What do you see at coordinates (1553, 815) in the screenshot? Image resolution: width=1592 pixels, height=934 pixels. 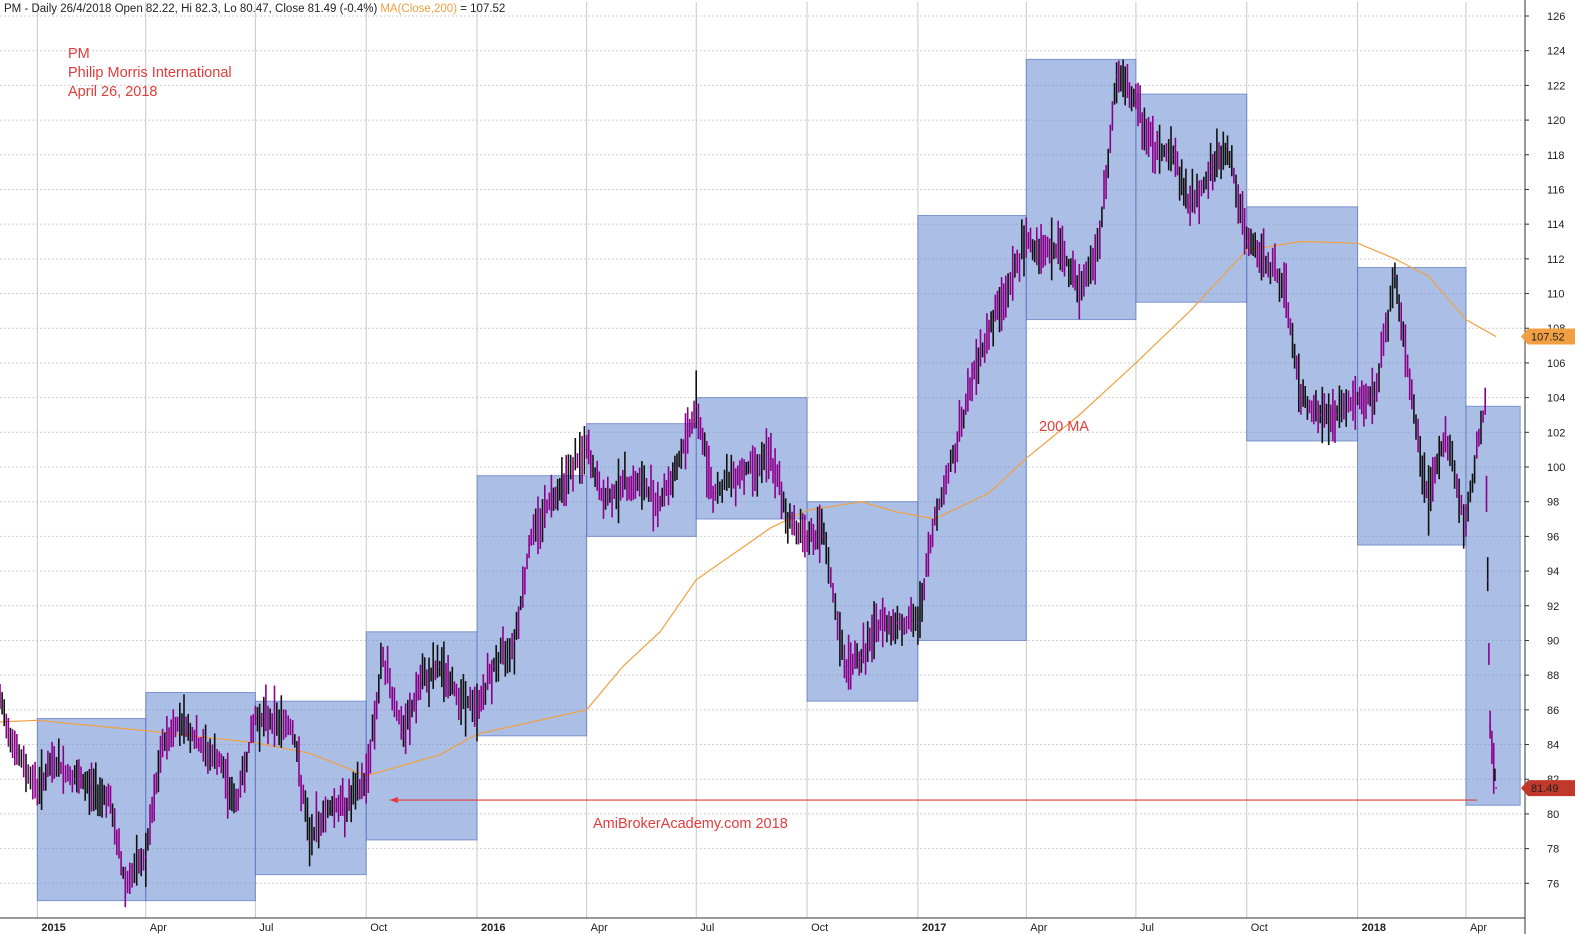 I see `y-tick-label: 80` at bounding box center [1553, 815].